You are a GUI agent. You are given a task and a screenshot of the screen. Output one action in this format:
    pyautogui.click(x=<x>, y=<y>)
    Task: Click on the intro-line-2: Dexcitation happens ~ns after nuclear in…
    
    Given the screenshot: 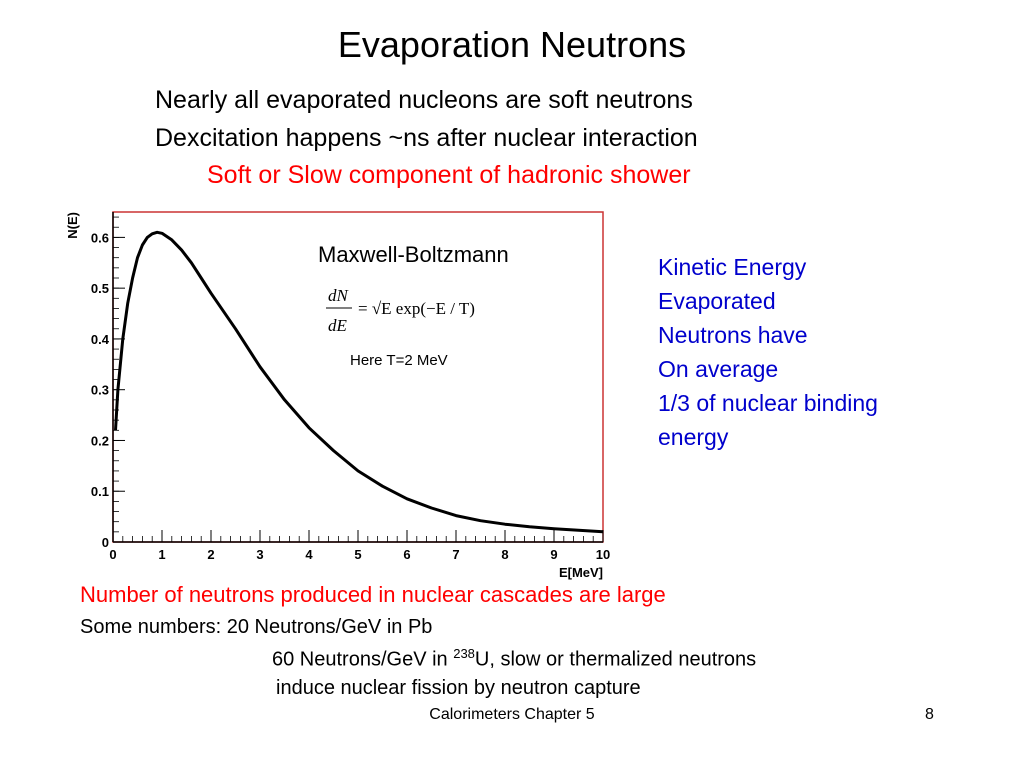 What is the action you would take?
    pyautogui.click(x=426, y=138)
    